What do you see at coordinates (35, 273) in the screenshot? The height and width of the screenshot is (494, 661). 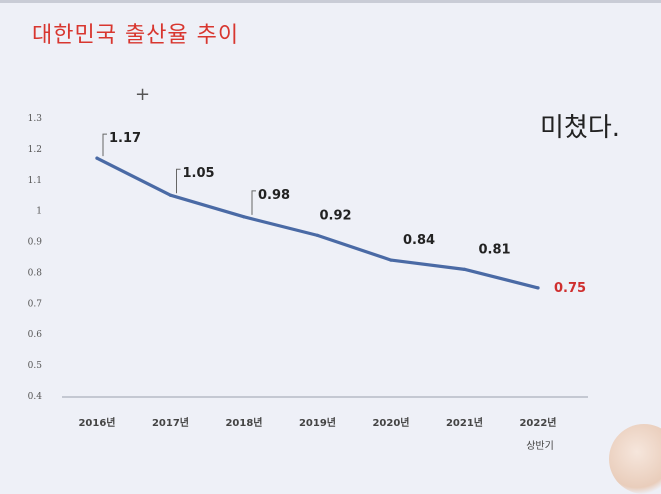 I see `y-tick-label: 0.8` at bounding box center [35, 273].